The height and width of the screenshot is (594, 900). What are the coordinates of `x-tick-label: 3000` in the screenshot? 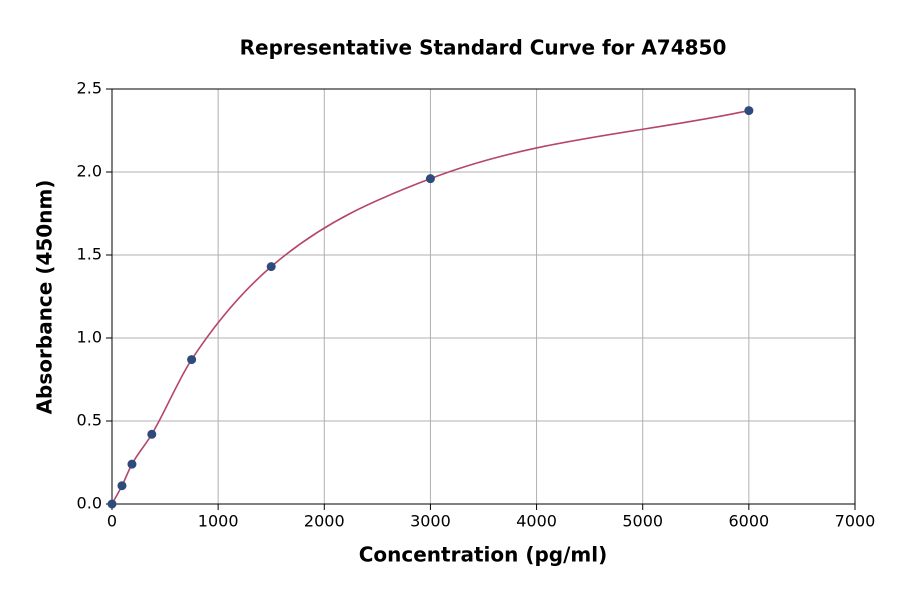 It's located at (430, 521).